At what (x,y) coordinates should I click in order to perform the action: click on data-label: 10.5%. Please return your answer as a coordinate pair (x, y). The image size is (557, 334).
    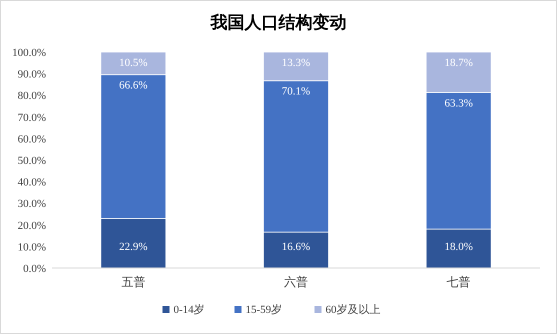
    Looking at the image, I should click on (133, 63).